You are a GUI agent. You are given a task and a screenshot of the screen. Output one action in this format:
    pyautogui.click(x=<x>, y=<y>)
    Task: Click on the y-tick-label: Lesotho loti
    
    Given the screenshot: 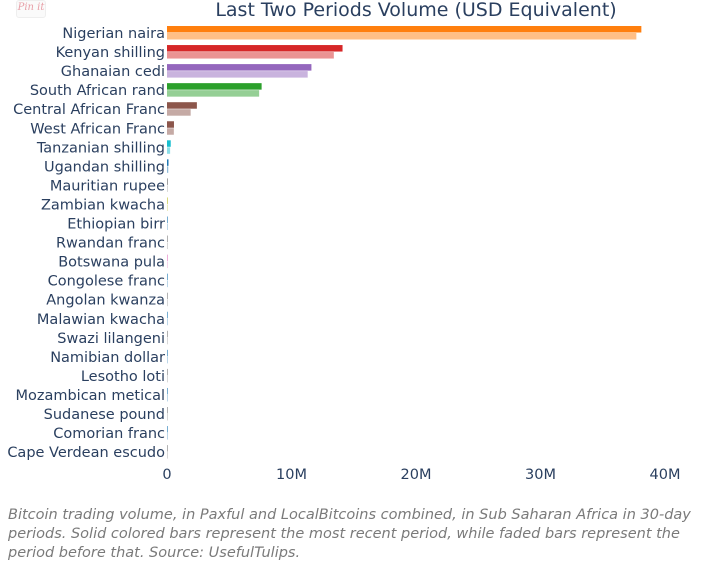 What is the action you would take?
    pyautogui.click(x=123, y=377)
    